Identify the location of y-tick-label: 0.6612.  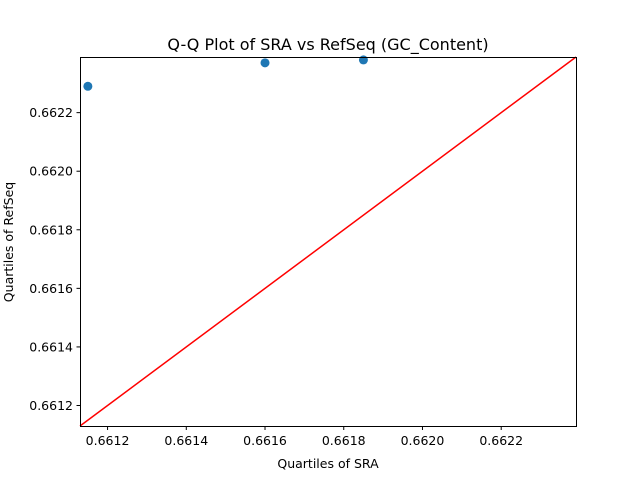
(51, 405).